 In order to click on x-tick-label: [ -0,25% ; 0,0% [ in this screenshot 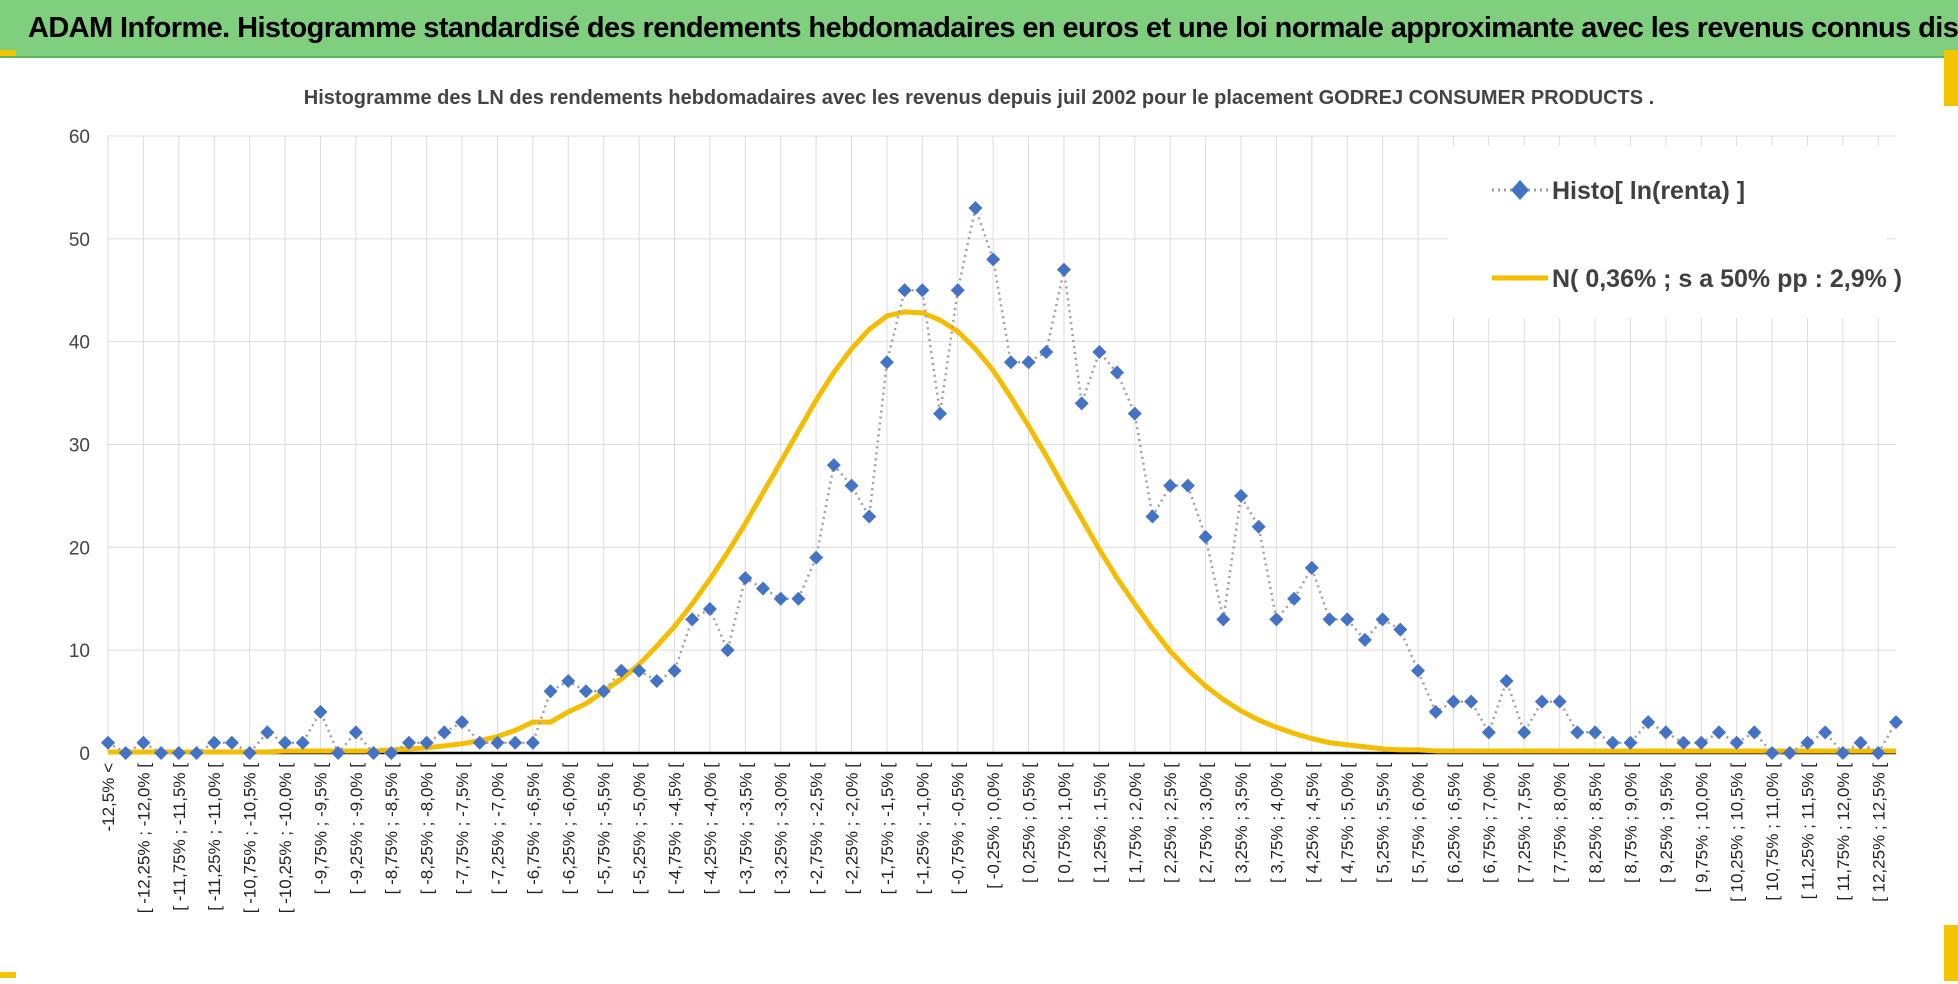, I will do `click(993, 826)`.